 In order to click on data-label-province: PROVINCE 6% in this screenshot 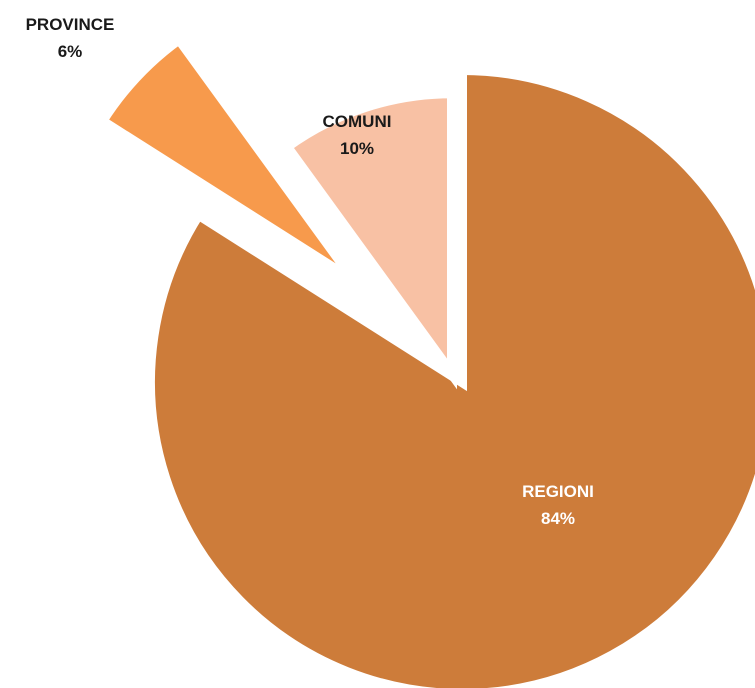, I will do `click(70, 38)`.